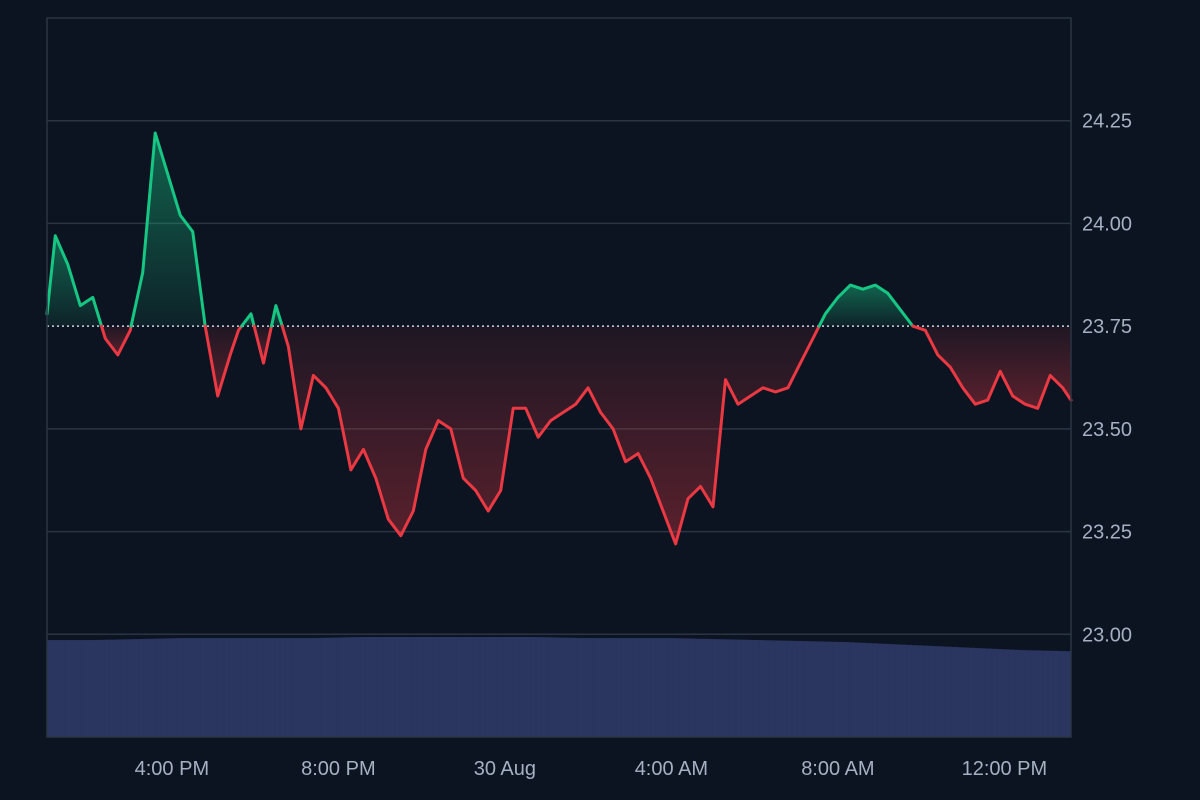 The image size is (1200, 800). I want to click on area-below-baseline, so click(263, 345).